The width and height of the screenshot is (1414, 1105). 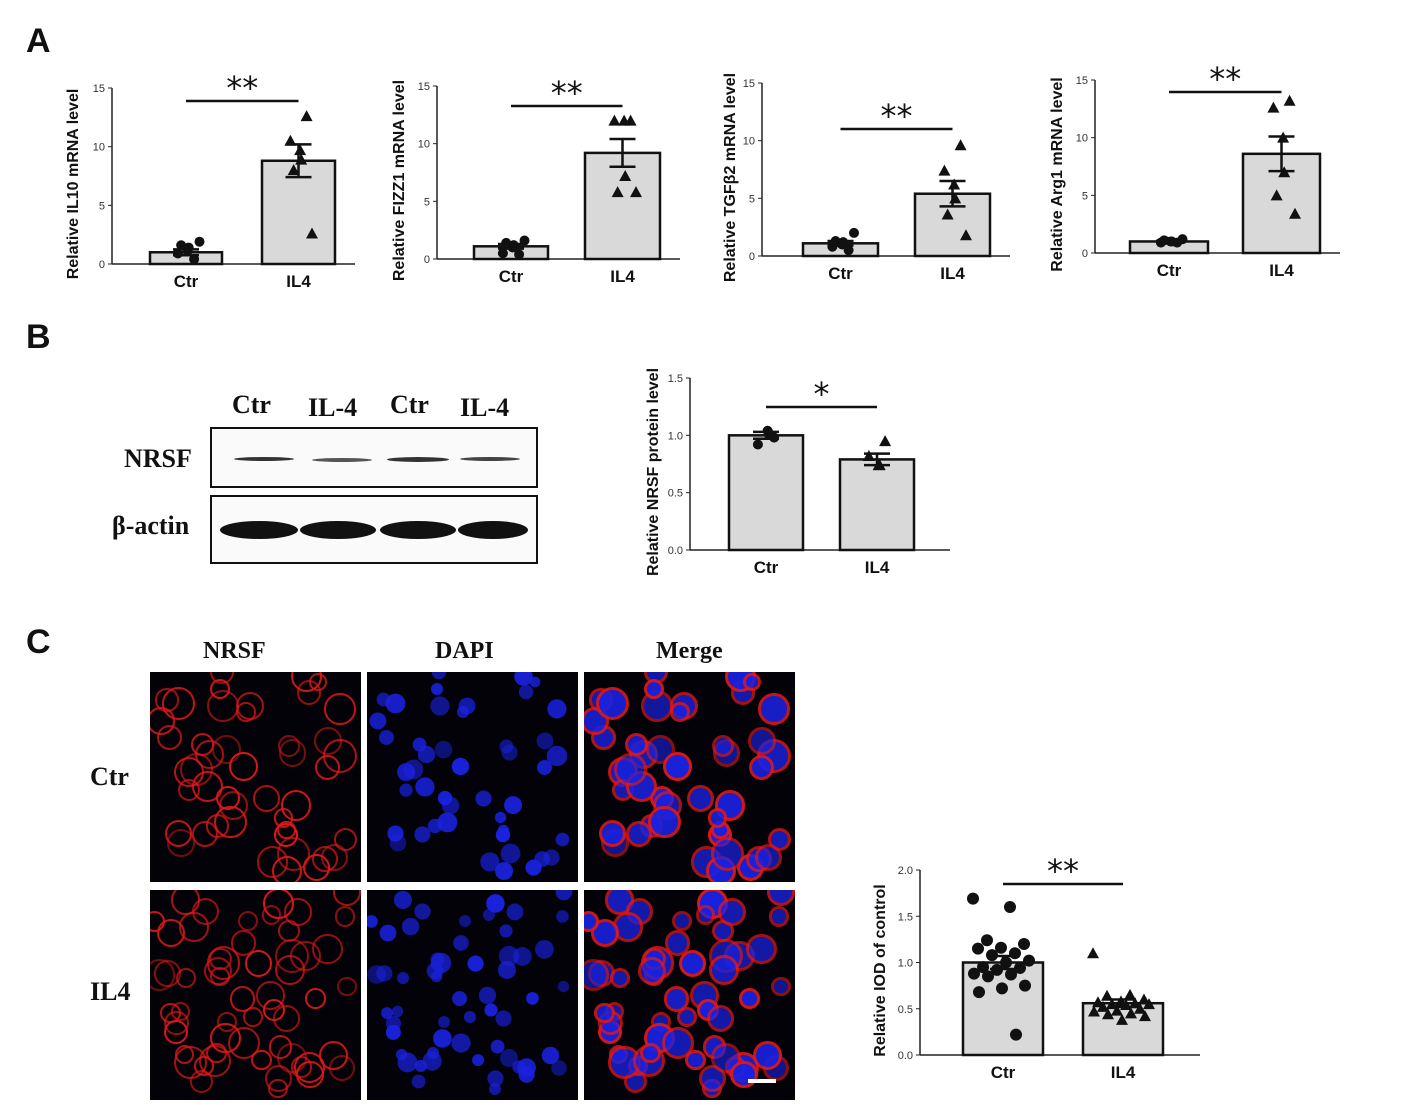 I want to click on y-axis-label: Relative FIZZ1 mRNA level, so click(x=399, y=180).